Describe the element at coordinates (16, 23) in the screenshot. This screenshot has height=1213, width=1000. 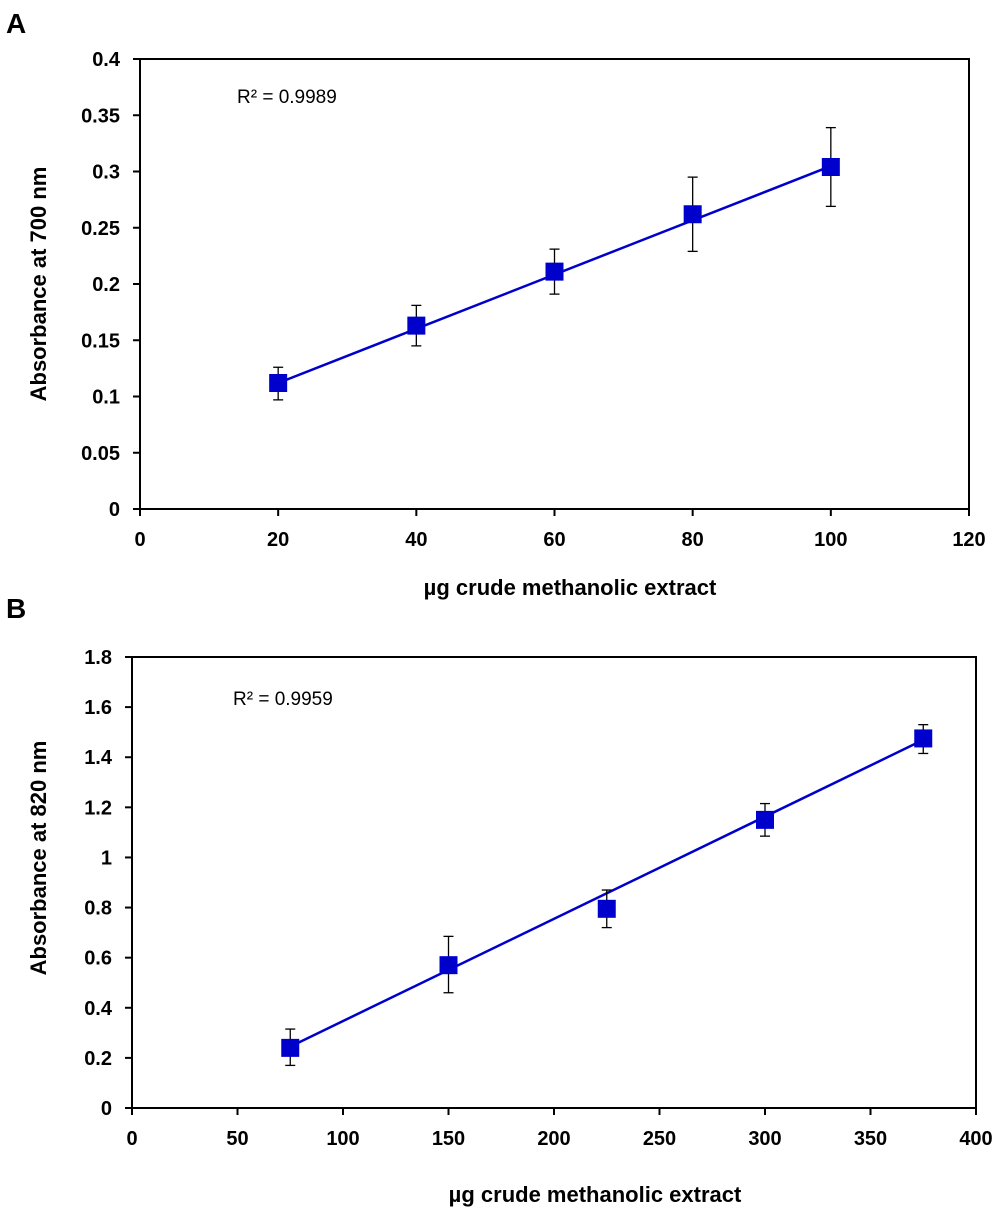
I see `panel-label: A` at that location.